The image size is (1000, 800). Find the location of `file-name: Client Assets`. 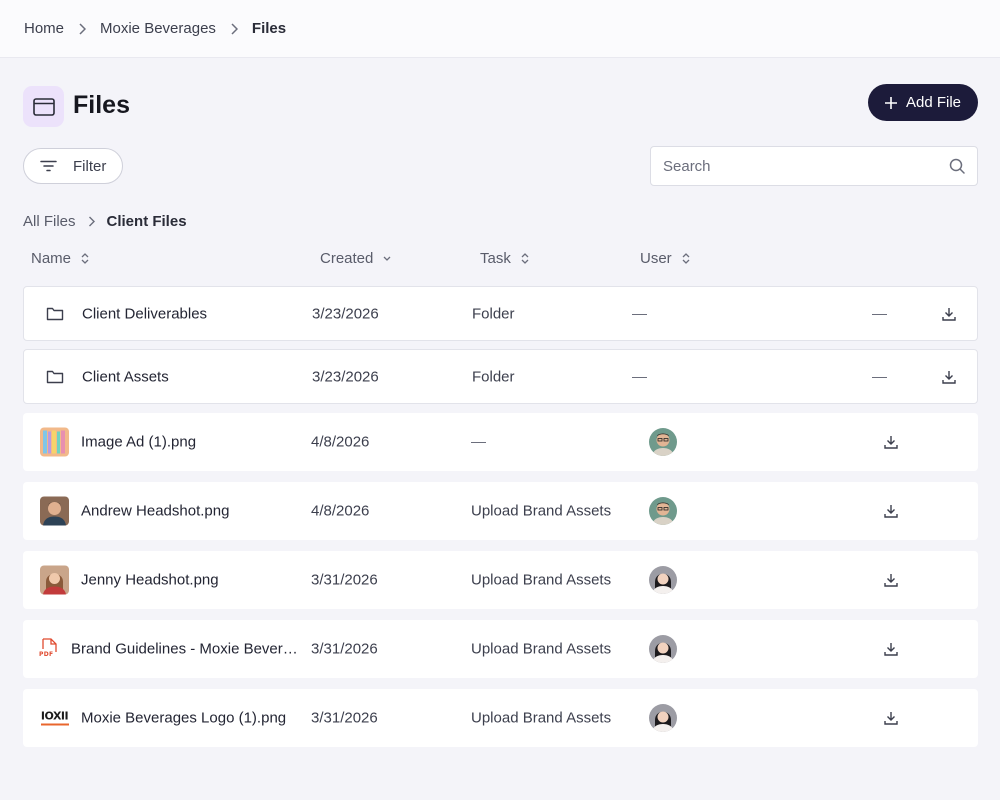

file-name: Client Assets is located at coordinates (125, 376).